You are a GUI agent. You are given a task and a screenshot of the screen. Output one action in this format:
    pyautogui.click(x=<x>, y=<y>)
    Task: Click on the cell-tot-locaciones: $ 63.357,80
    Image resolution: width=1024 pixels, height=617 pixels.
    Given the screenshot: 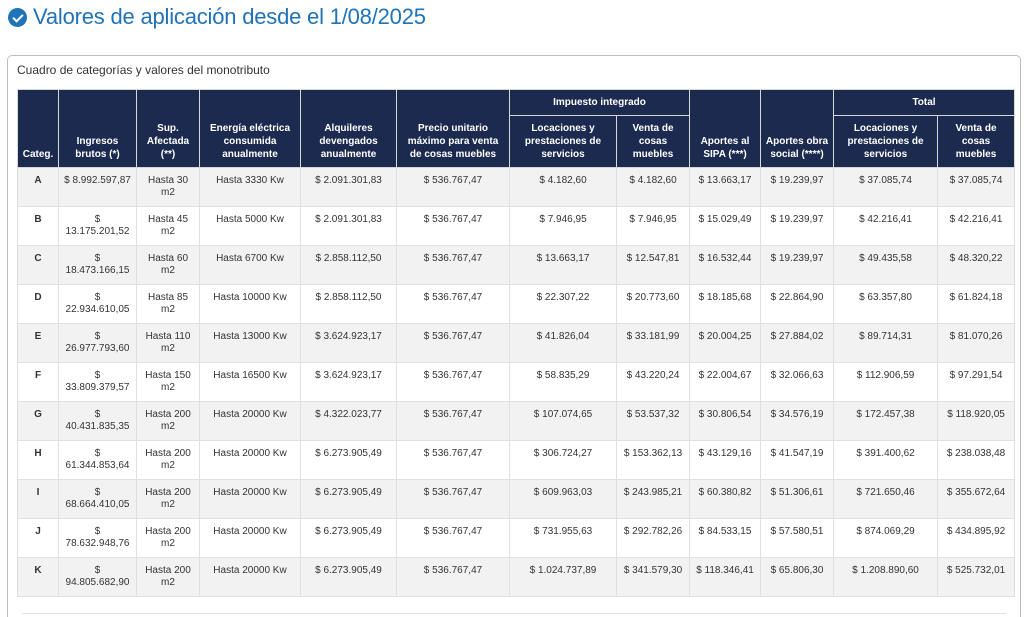 What is the action you would take?
    pyautogui.click(x=886, y=304)
    